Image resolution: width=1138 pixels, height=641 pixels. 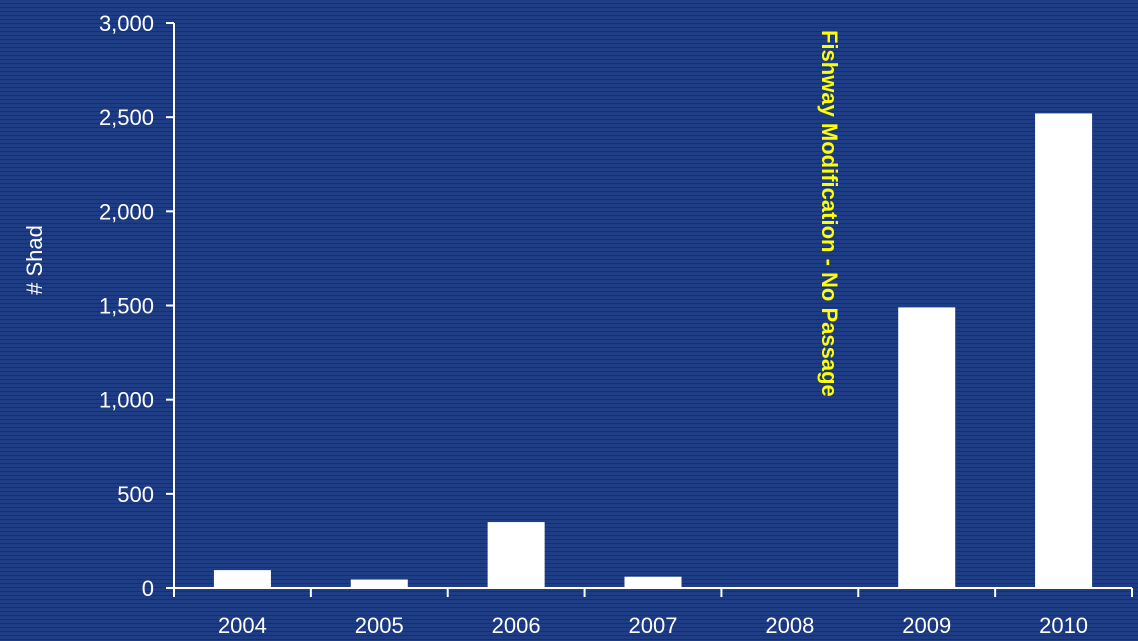 What do you see at coordinates (926, 625) in the screenshot?
I see `x-tick-label: 2009` at bounding box center [926, 625].